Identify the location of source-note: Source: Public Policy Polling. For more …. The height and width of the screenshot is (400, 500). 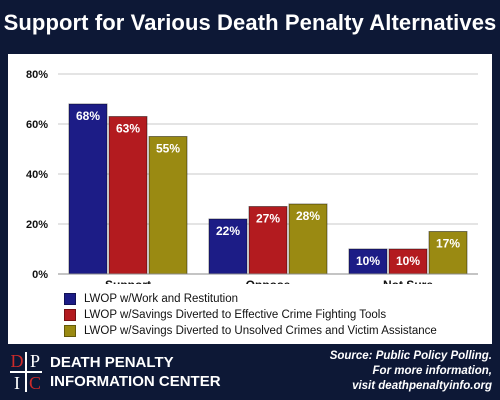
(411, 371).